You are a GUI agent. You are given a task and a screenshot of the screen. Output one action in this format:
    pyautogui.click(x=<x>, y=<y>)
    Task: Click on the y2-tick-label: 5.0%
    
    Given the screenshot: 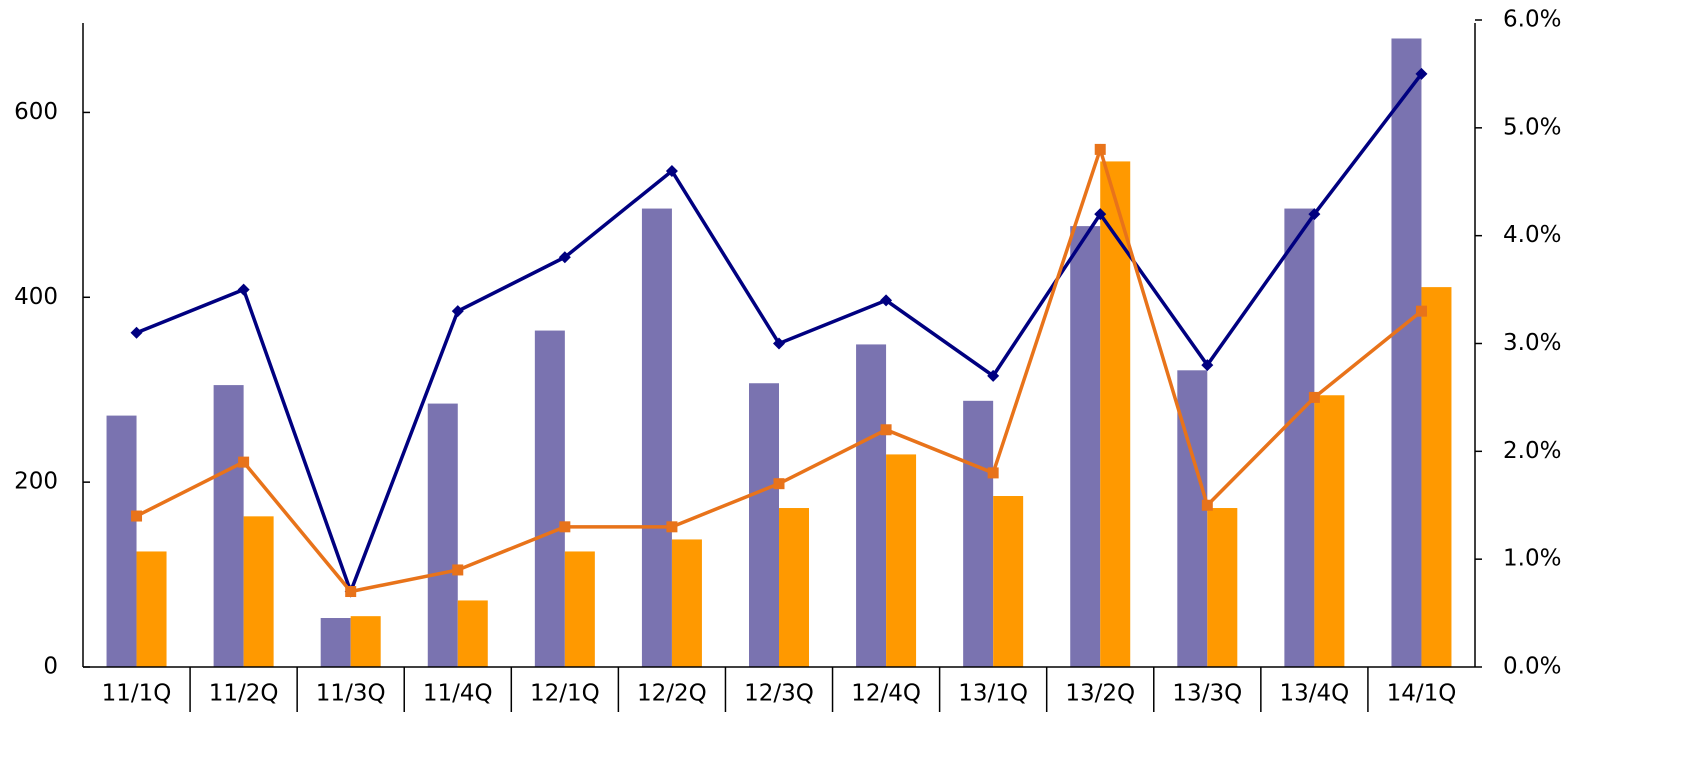 What is the action you would take?
    pyautogui.click(x=1532, y=127)
    